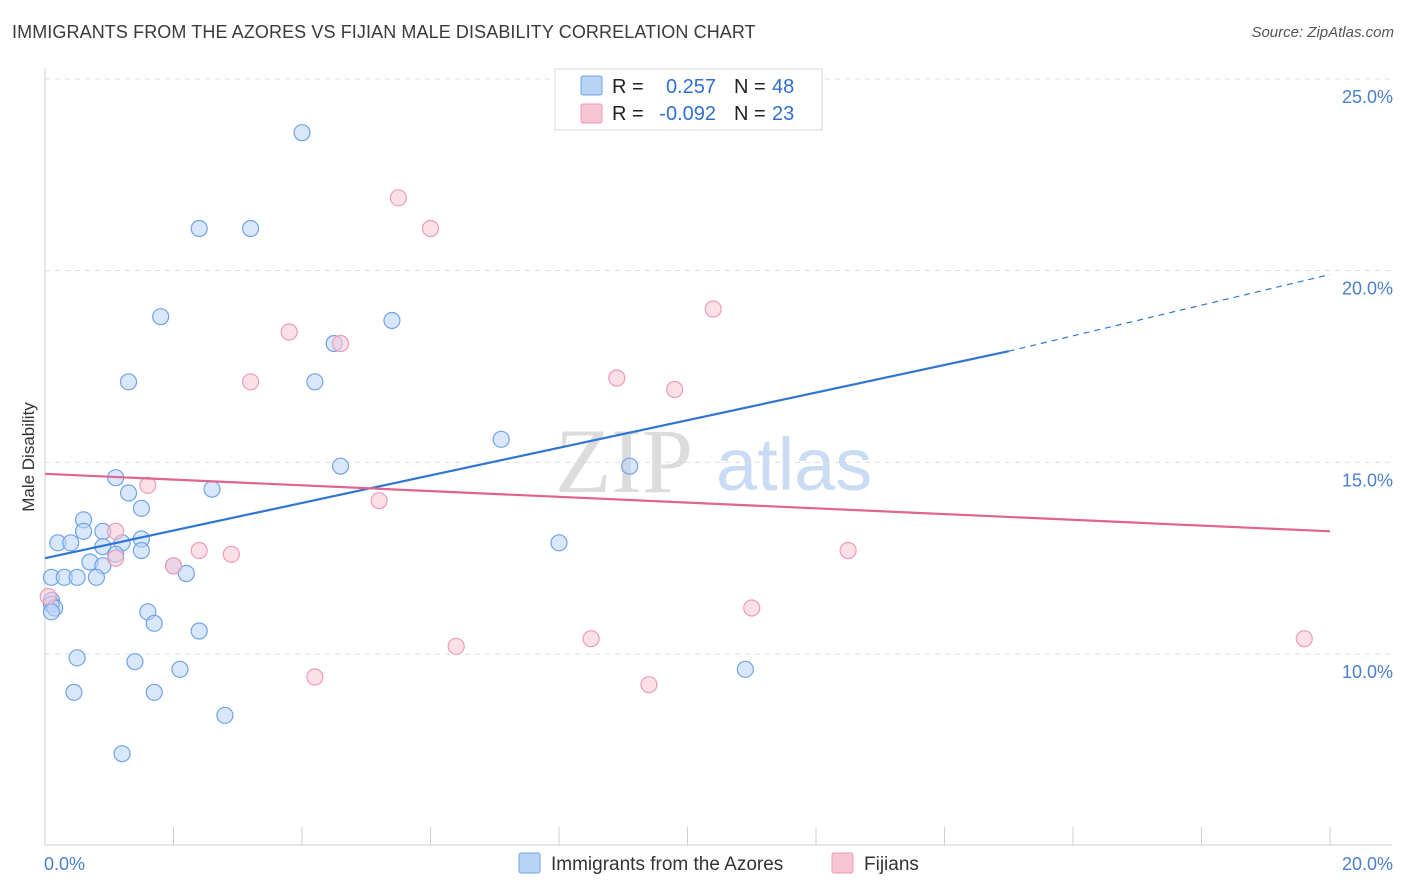 The width and height of the screenshot is (1406, 892). Describe the element at coordinates (1367, 672) in the screenshot. I see `y-tick-label: 10.0%` at that location.